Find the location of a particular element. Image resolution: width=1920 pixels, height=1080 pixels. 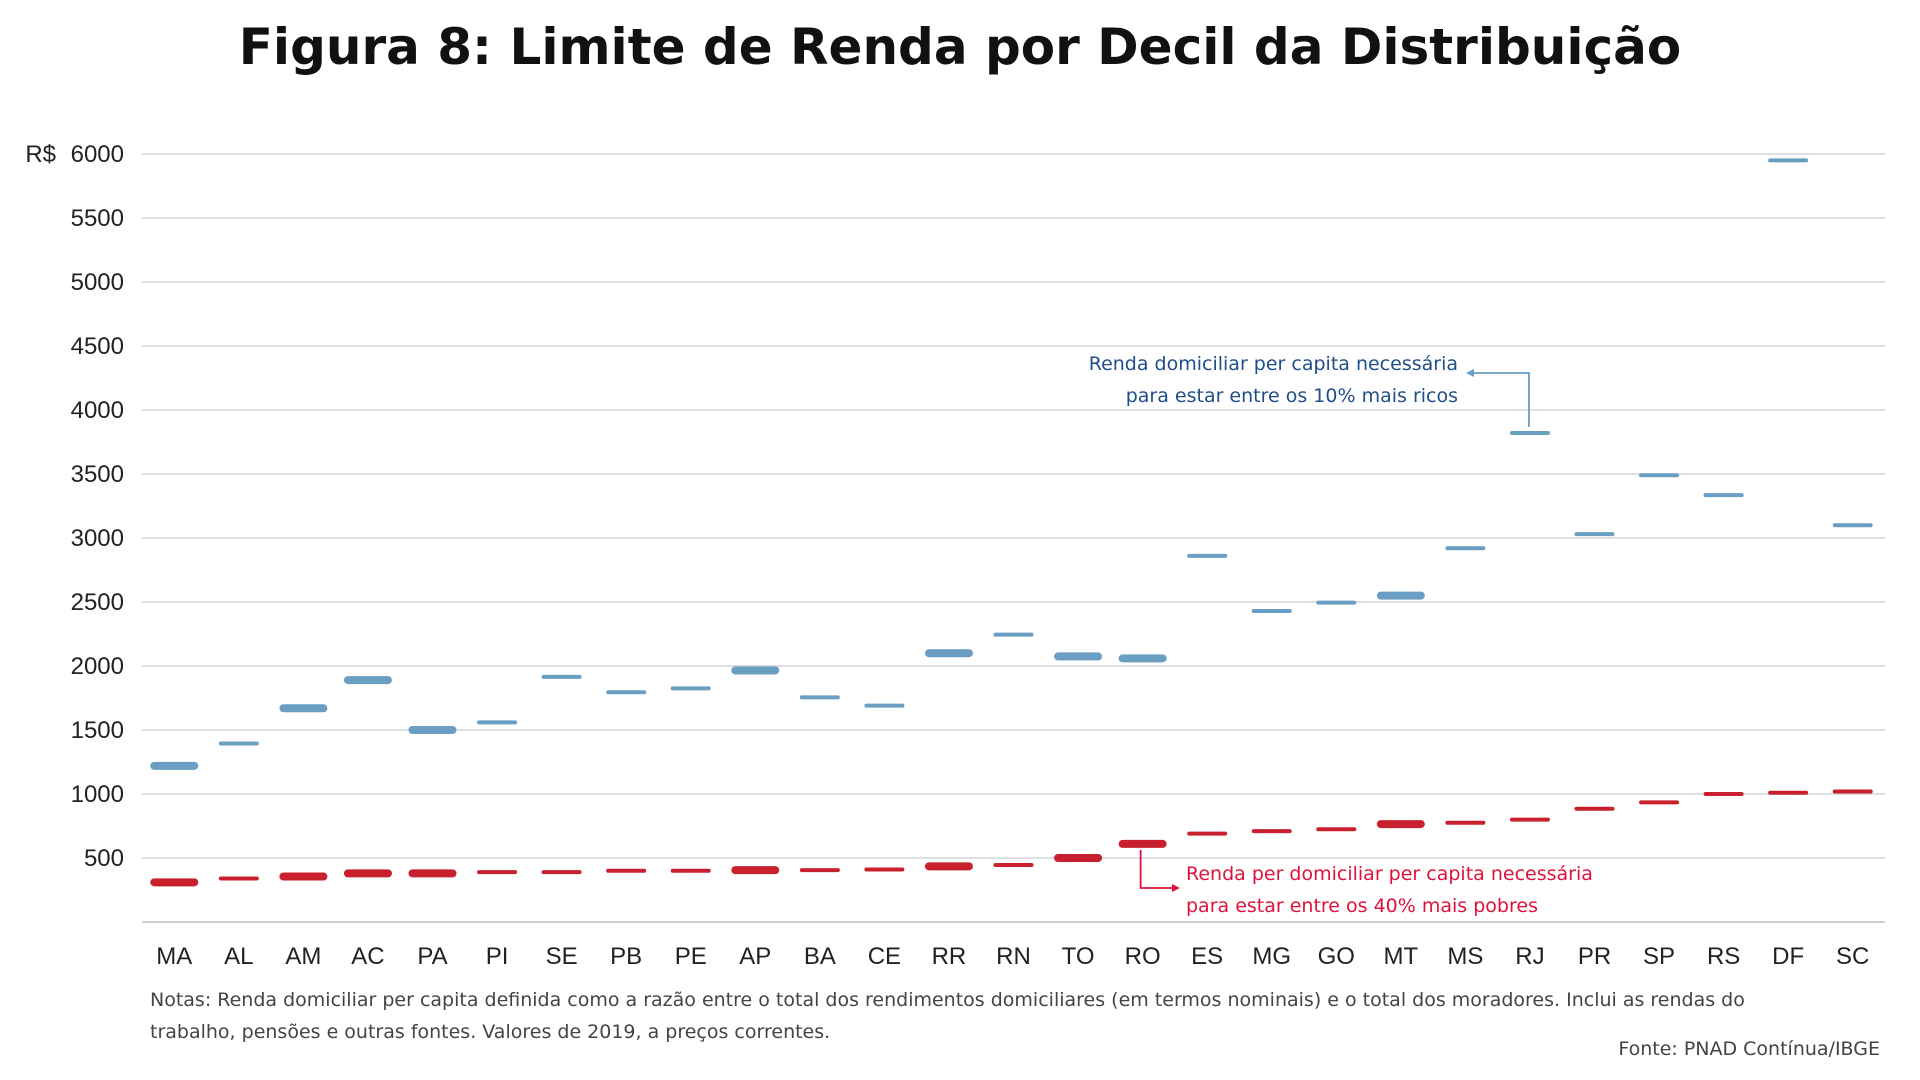

x-tick-label: PR is located at coordinates (1594, 956).